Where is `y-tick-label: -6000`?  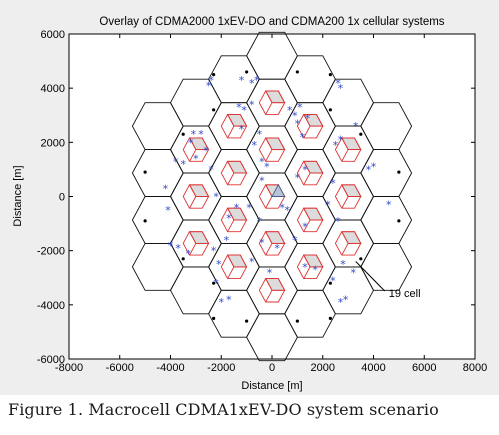 y-tick-label: -6000 is located at coordinates (51, 360).